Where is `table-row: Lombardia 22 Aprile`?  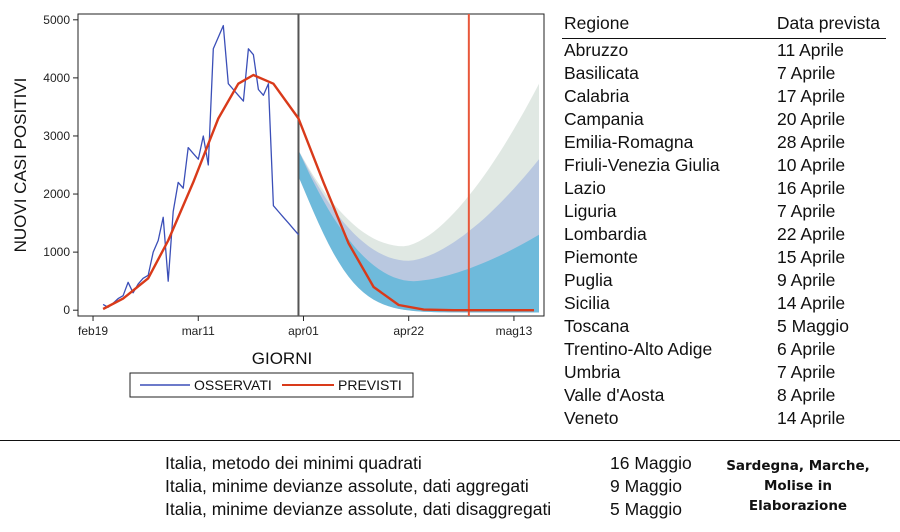
table-row: Lombardia 22 Aprile is located at coordinates (724, 234).